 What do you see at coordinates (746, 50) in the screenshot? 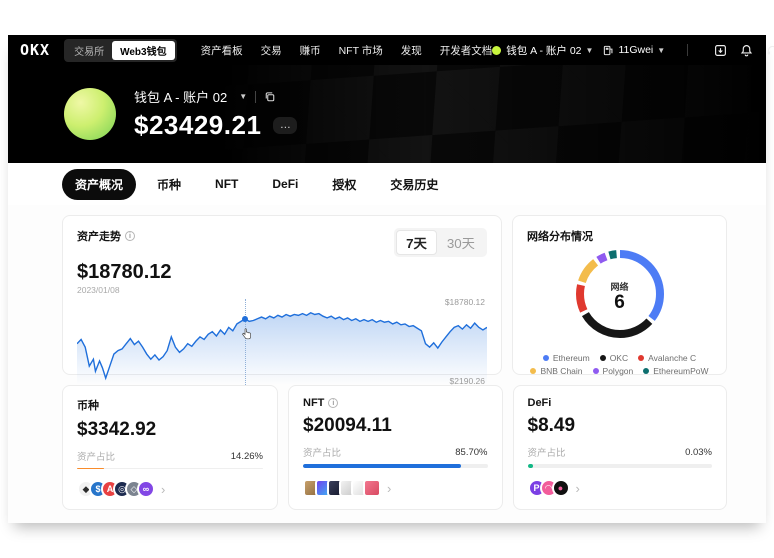
I see `bell-icon` at bounding box center [746, 50].